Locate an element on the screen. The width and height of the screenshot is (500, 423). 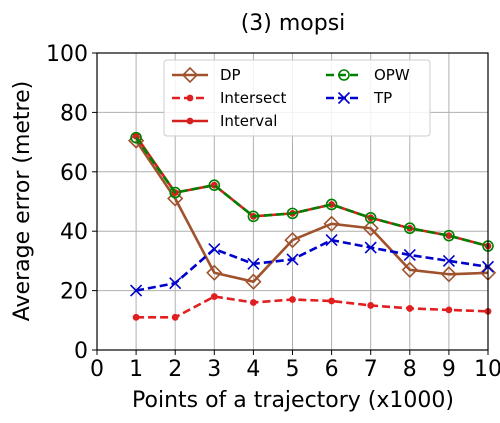
y-axis-ticks: 0 20 40 60 80 100 is located at coordinates (71, 203).